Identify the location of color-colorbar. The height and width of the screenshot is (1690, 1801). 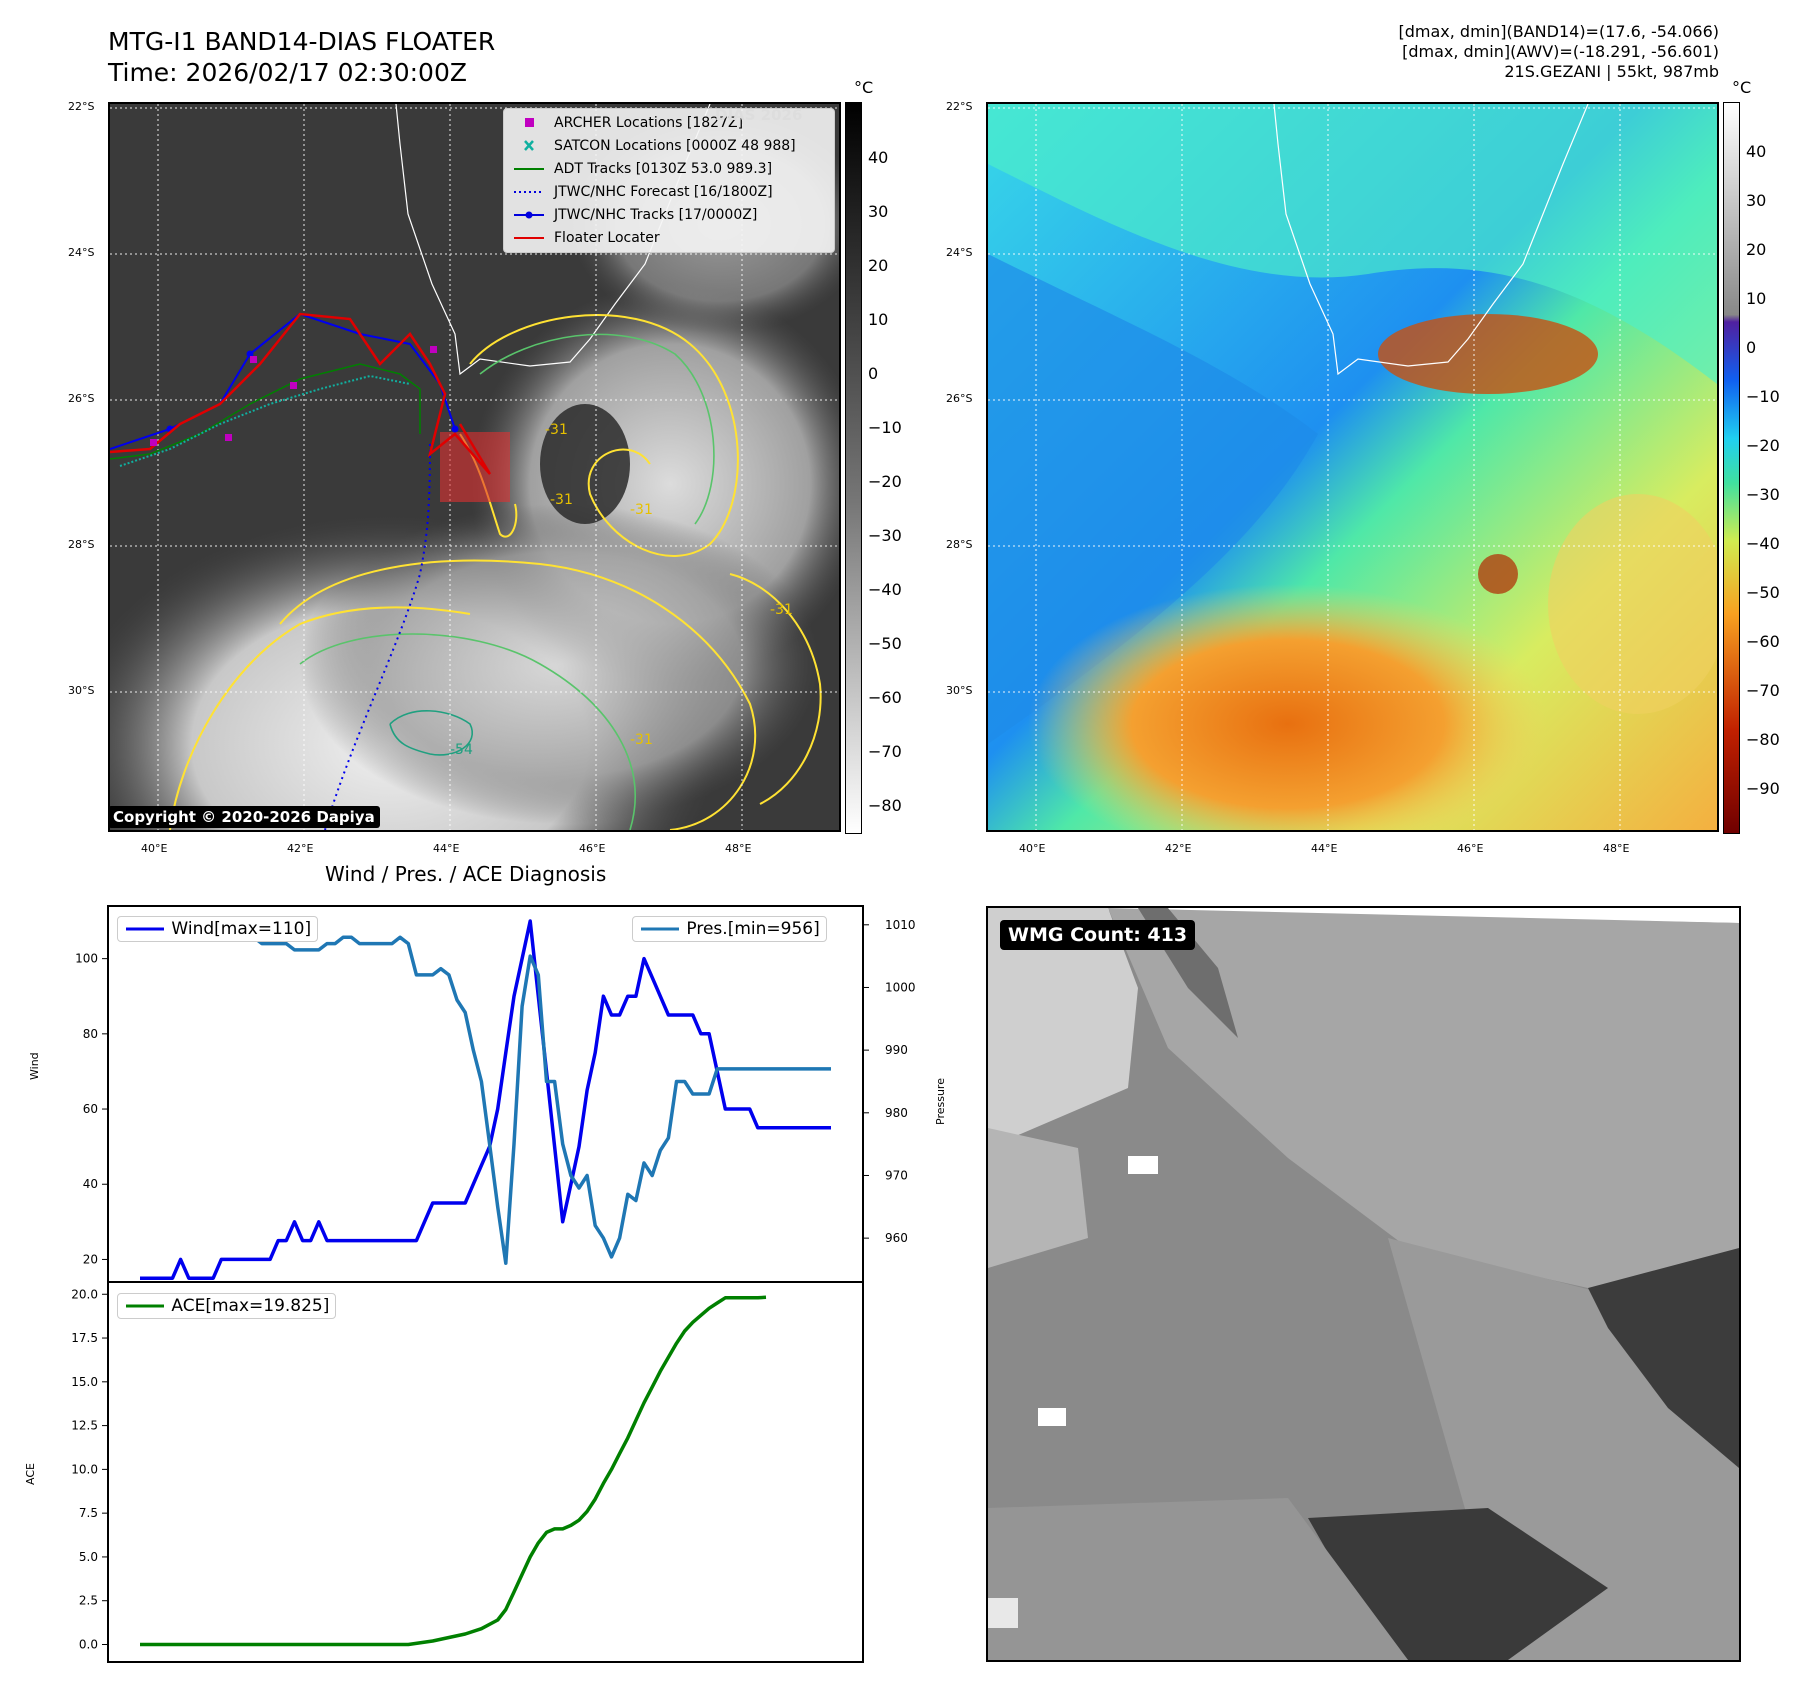
(1731, 468).